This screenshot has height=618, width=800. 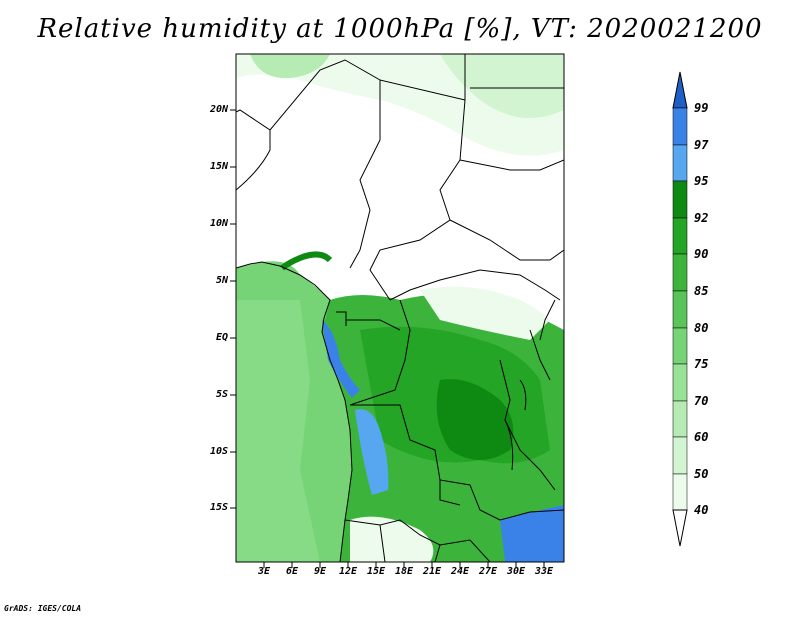 I want to click on lat-label: 5S, so click(x=221, y=394).